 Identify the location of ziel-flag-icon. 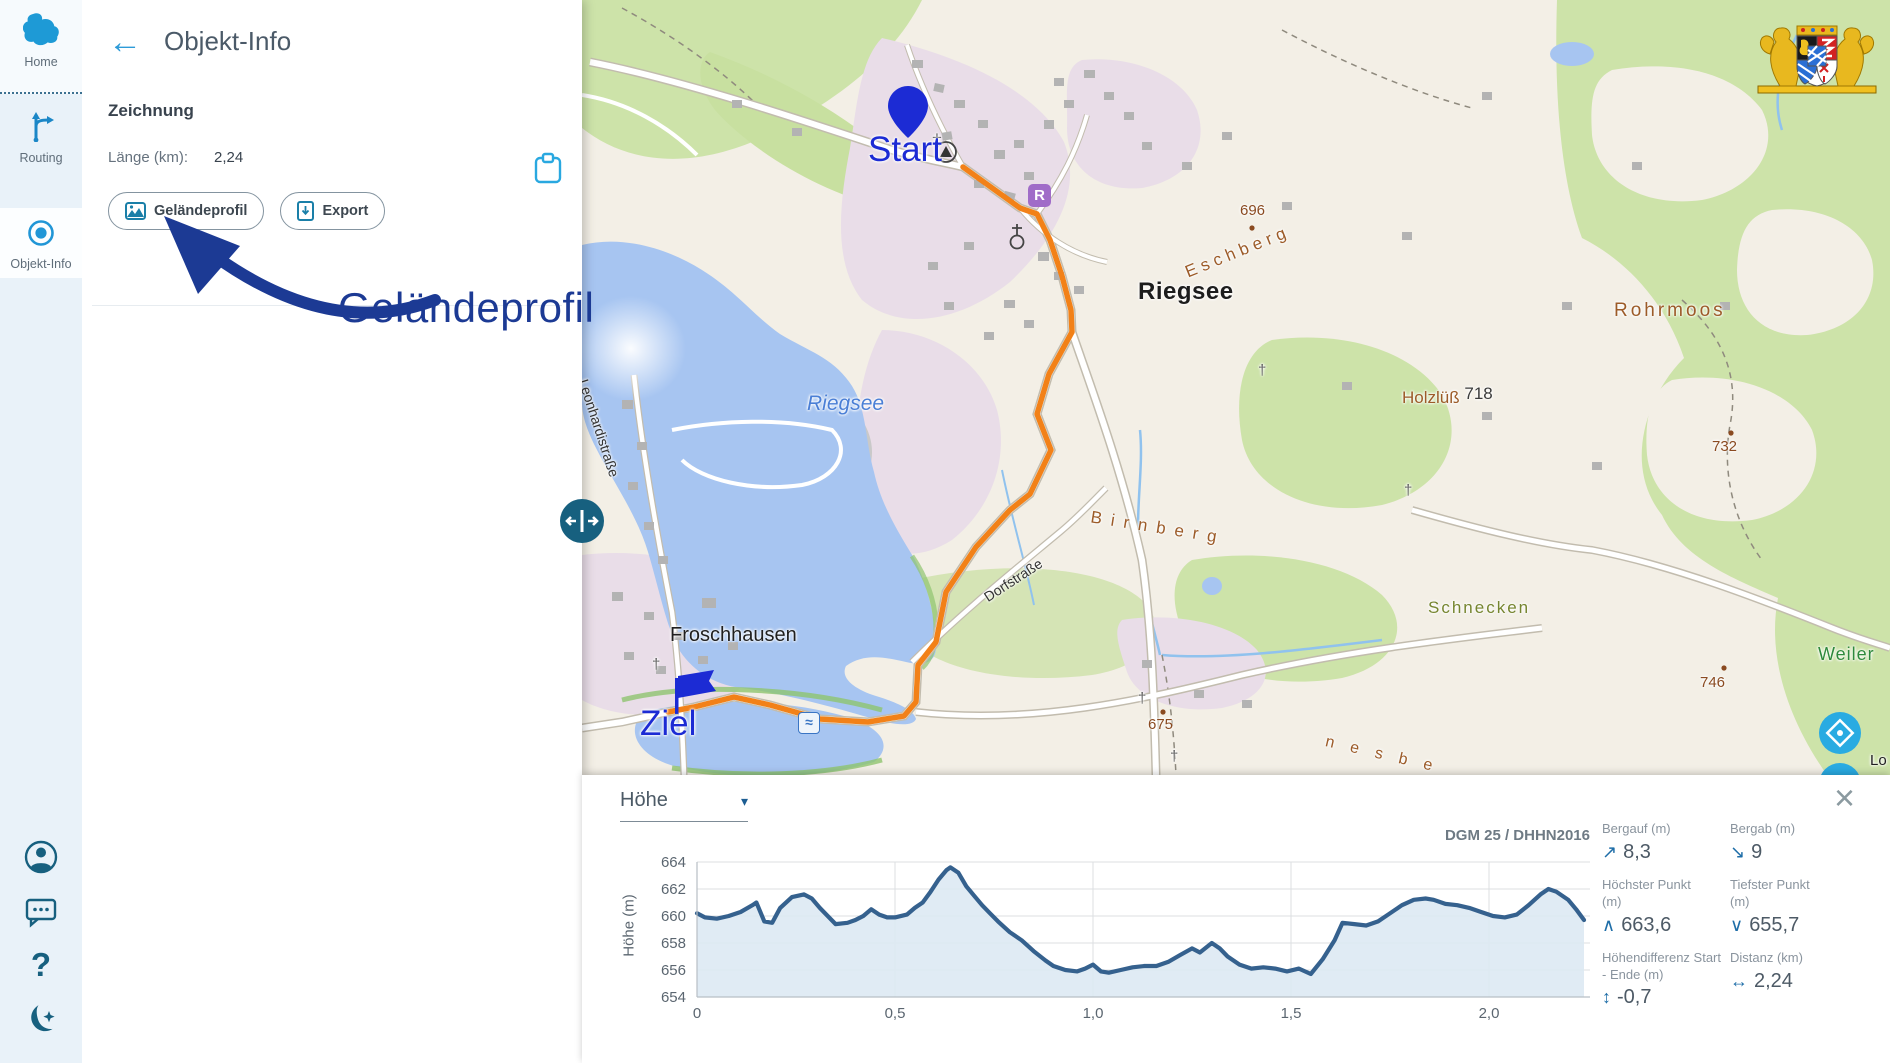
(695, 692).